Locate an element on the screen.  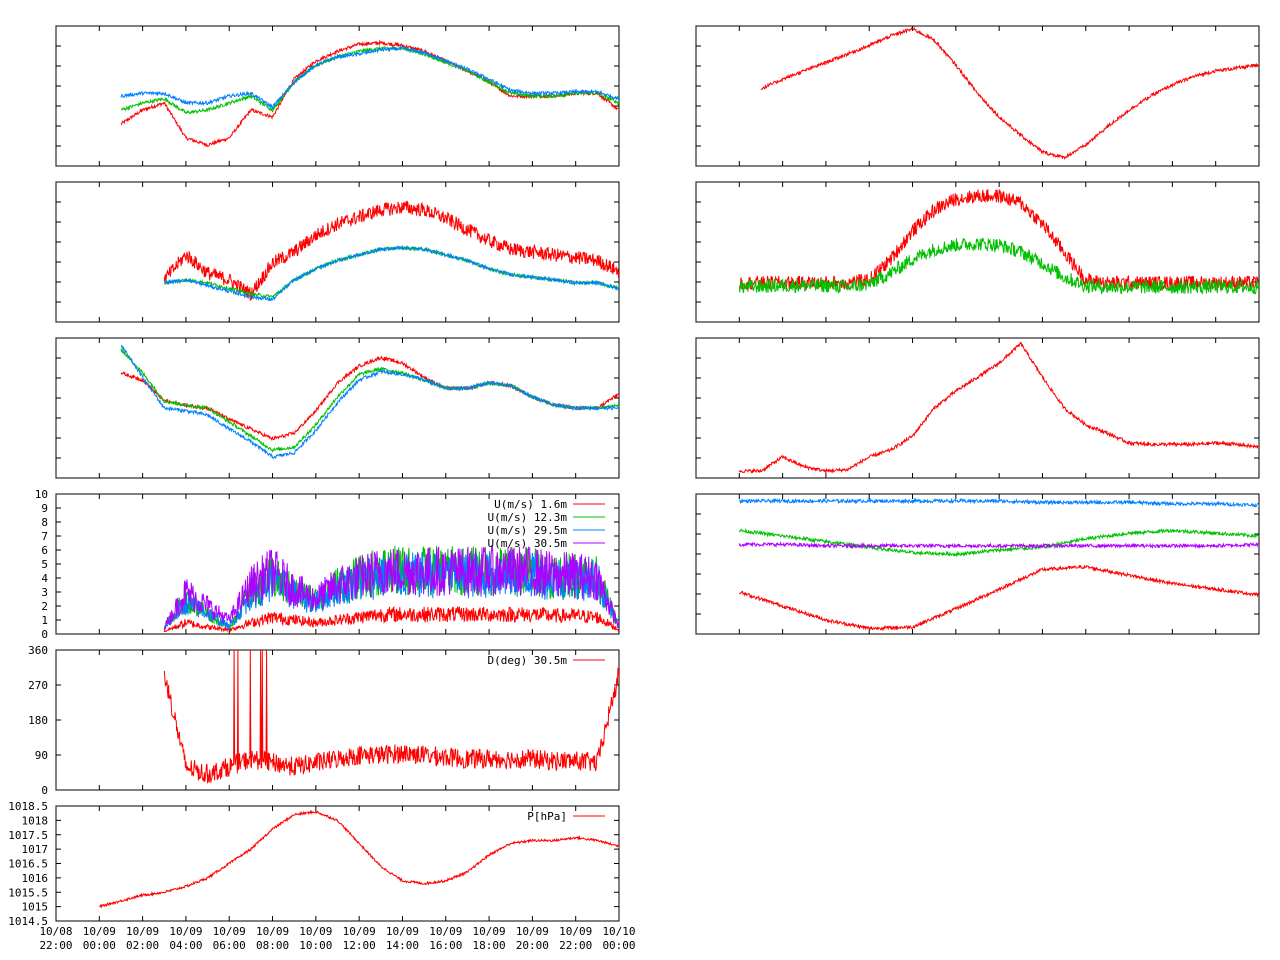
y-tick-label: 10 is located at coordinates (41, 494).